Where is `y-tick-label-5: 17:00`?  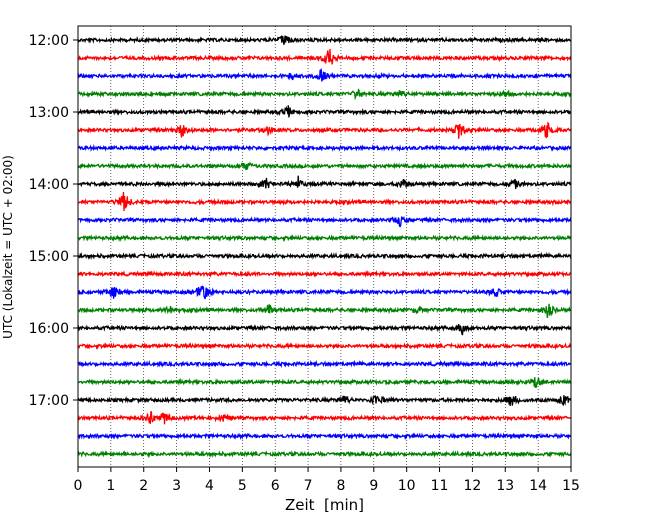 y-tick-label-5: 17:00 is located at coordinates (49, 401).